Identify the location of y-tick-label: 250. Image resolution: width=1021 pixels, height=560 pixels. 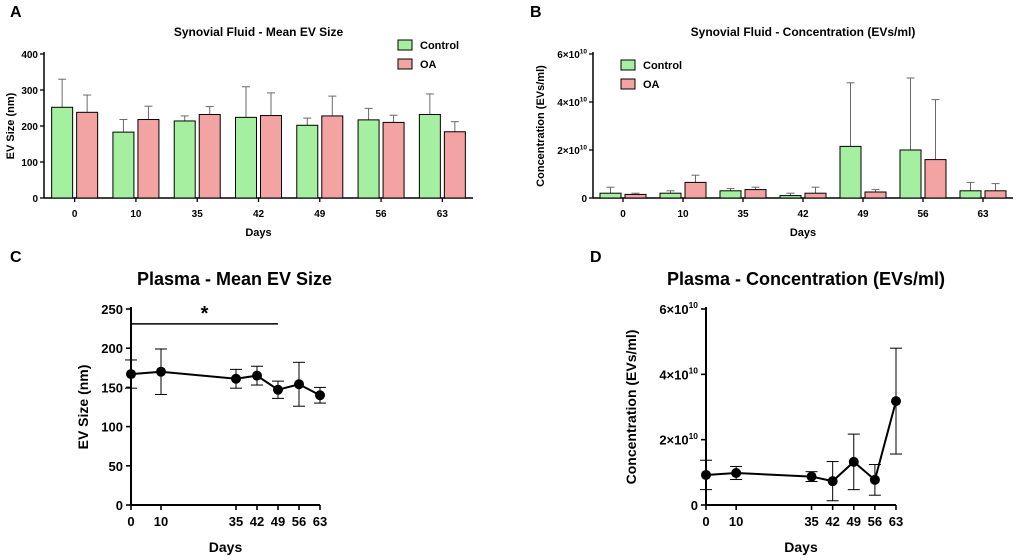
(112, 309).